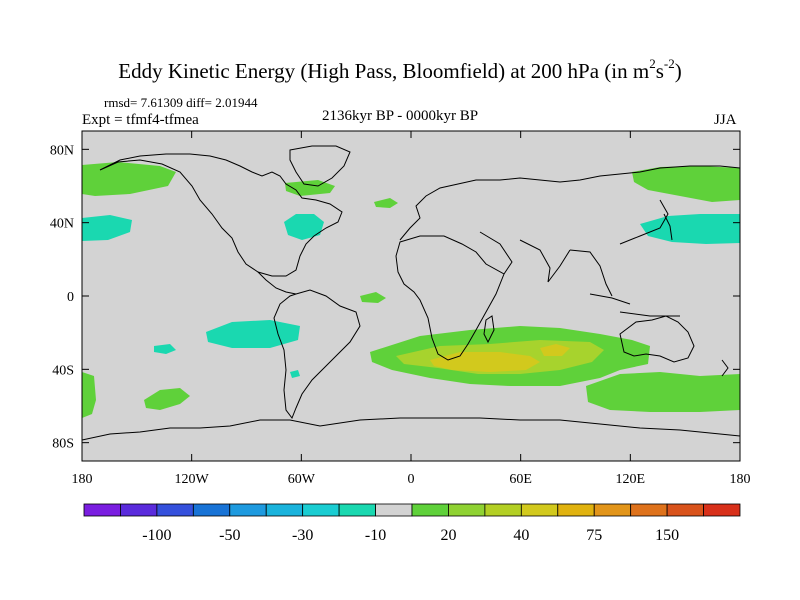 This screenshot has height=600, width=800. Describe the element at coordinates (634, 305) in the screenshot. I see `coast-indonesia` at that location.